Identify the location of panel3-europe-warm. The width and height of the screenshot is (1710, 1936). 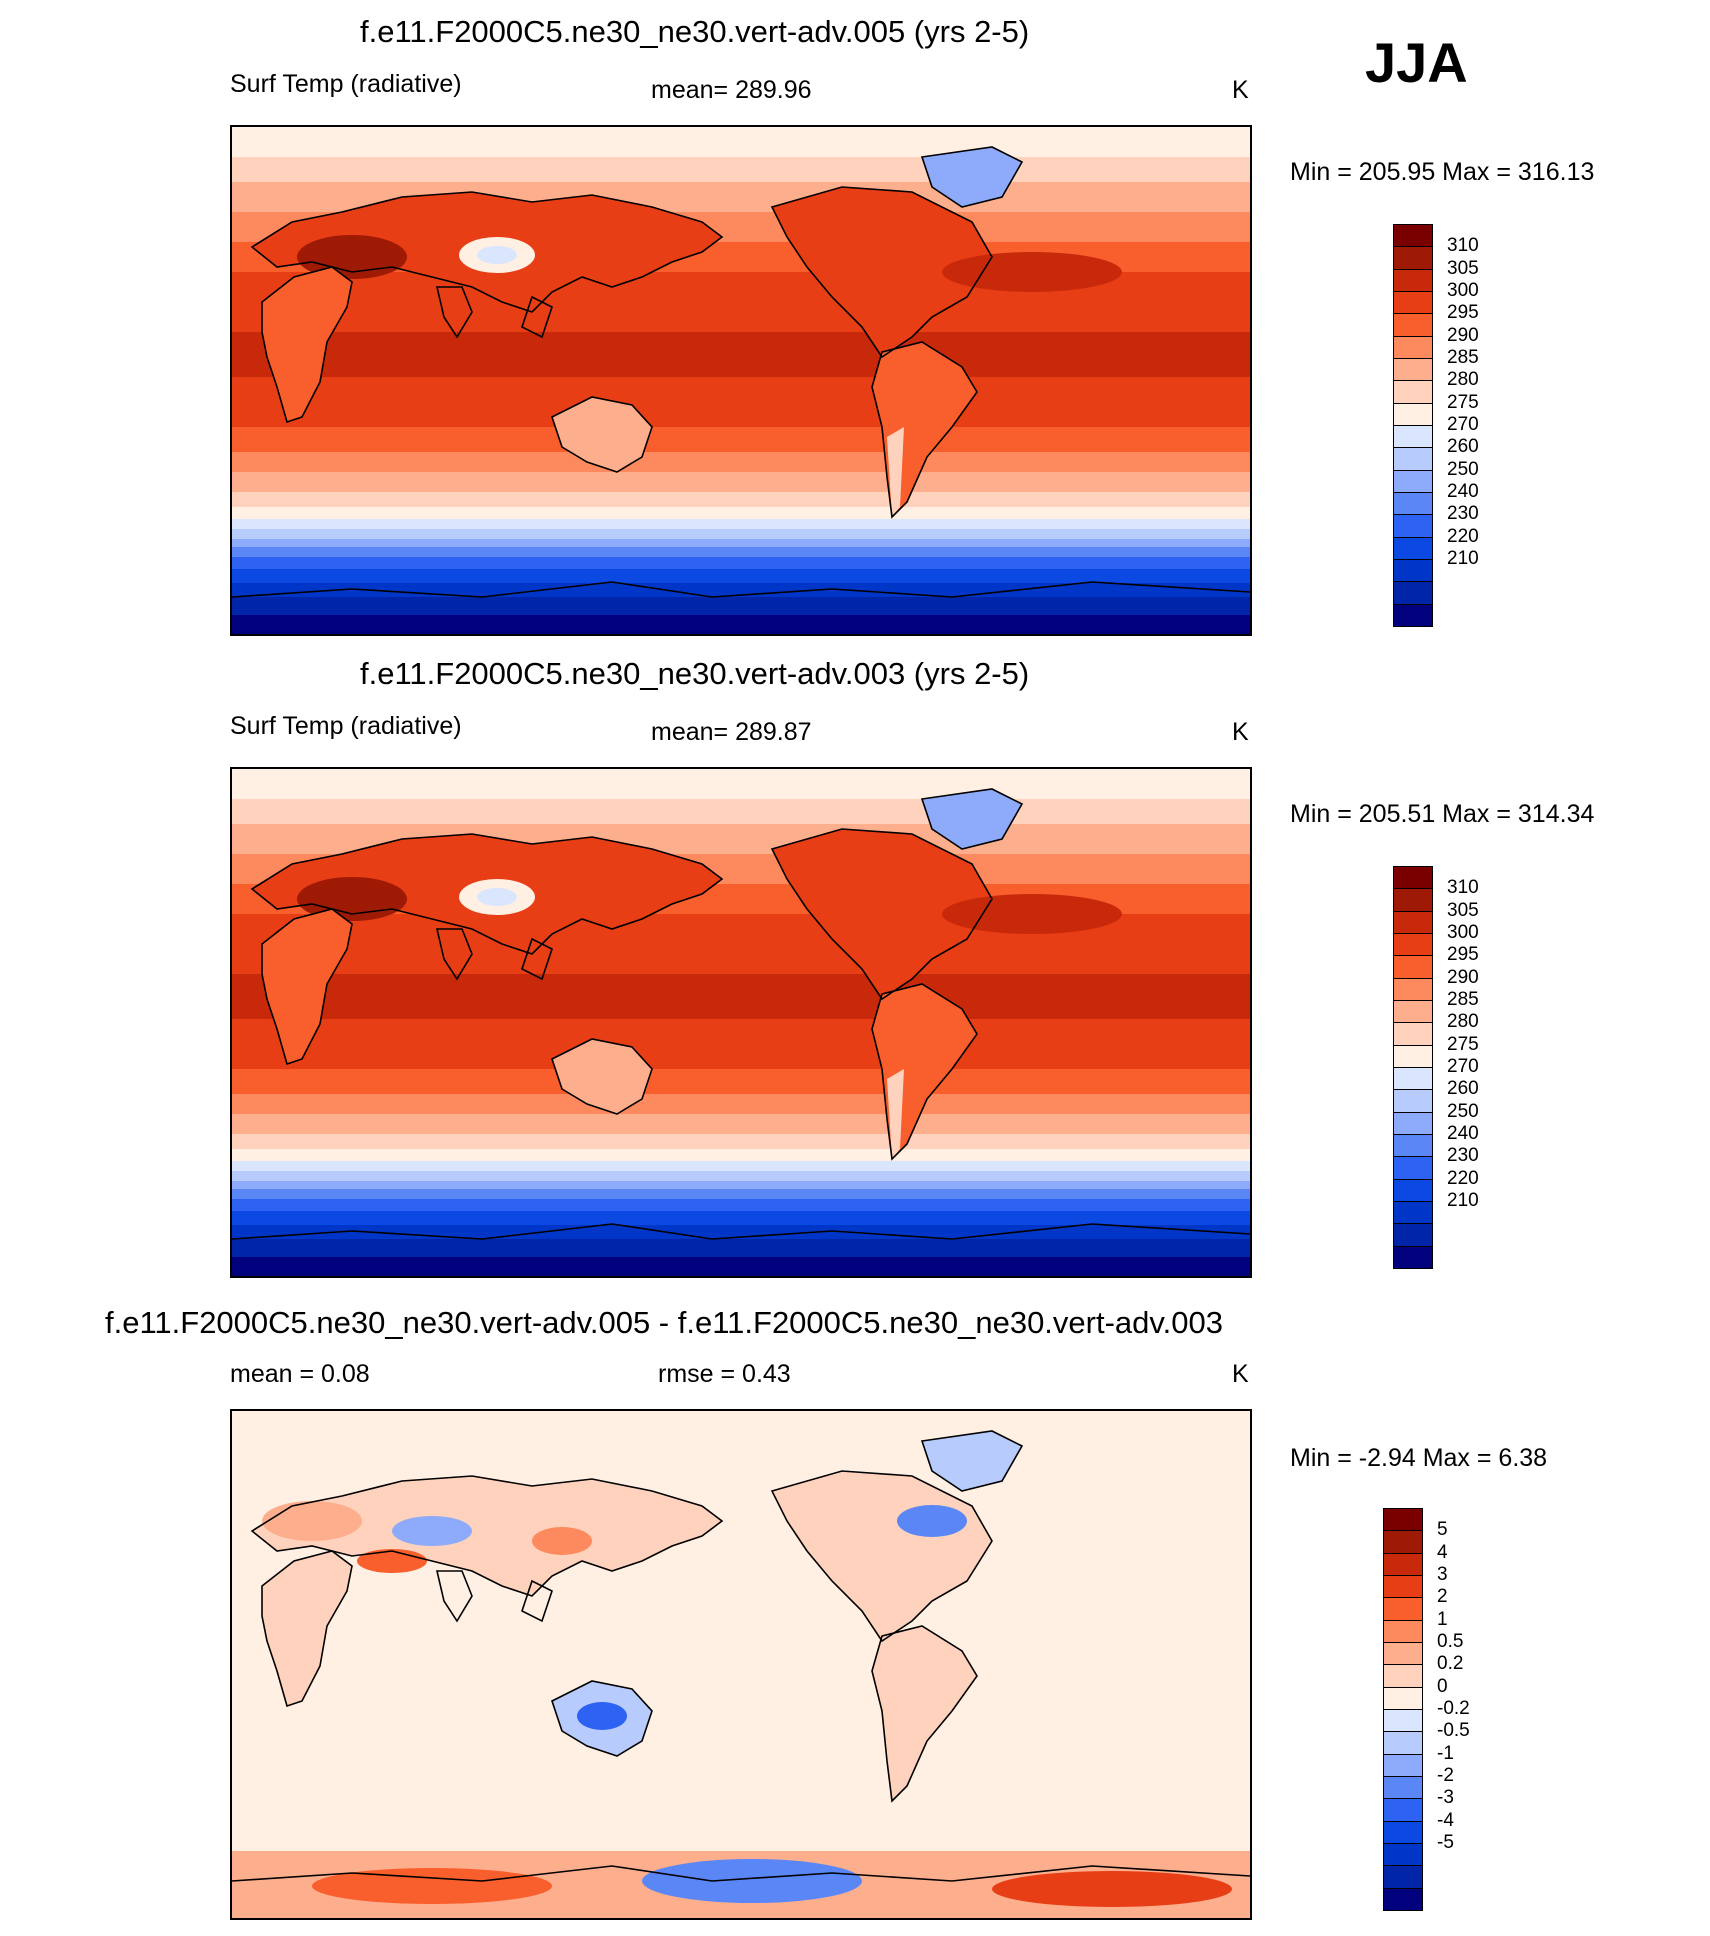
(312, 1521).